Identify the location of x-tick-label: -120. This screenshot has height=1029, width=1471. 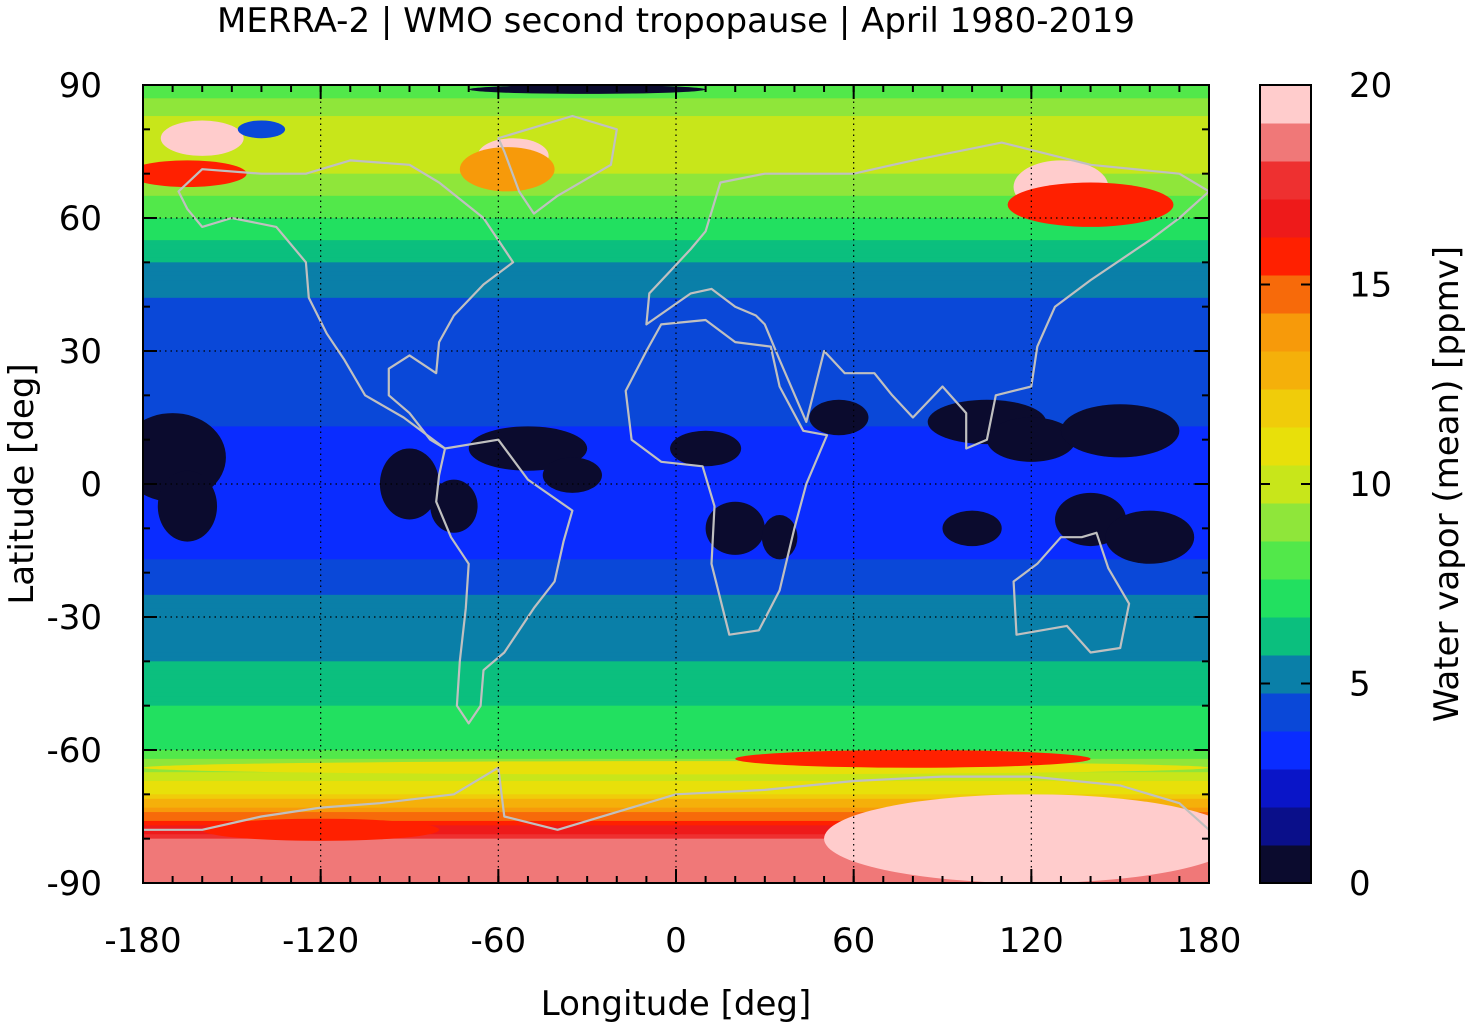
(320, 941).